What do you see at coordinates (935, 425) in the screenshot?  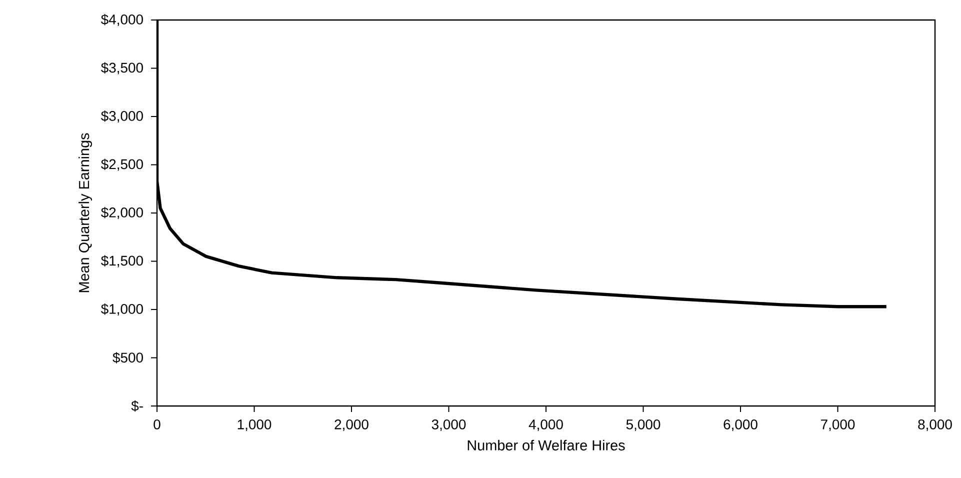 I see `x-tick-label: 8,000` at bounding box center [935, 425].